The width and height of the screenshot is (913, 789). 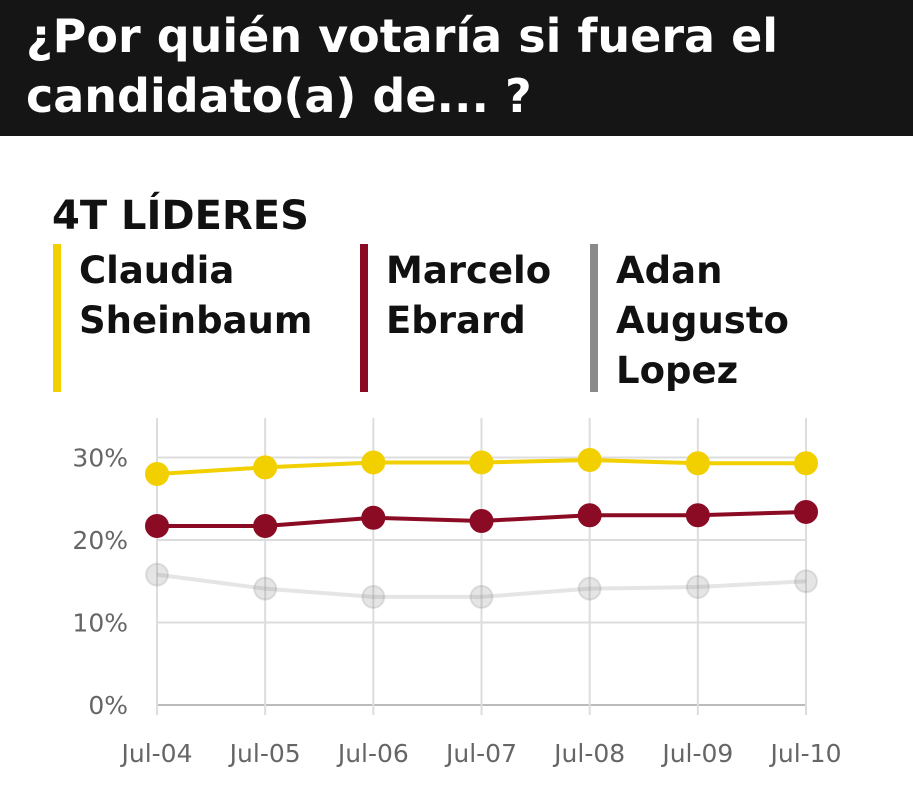 What do you see at coordinates (696, 753) in the screenshot?
I see `x-tick-label: Jul-09` at bounding box center [696, 753].